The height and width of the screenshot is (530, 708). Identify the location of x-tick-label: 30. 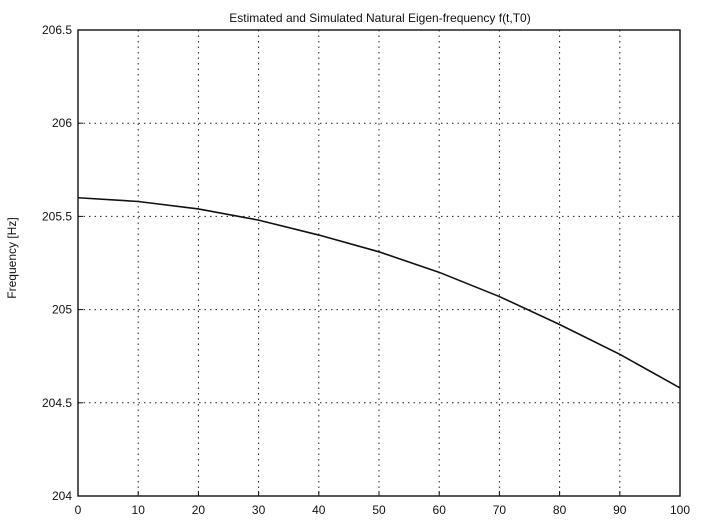
(259, 510).